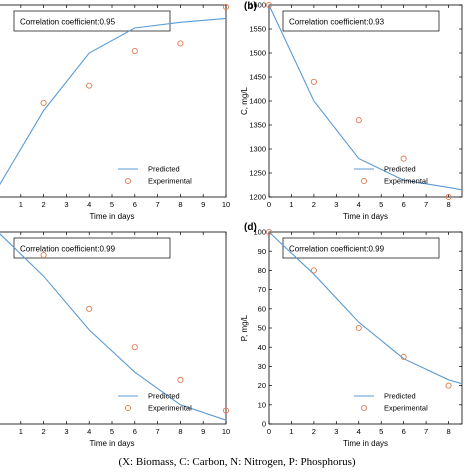  I want to click on panel-d-ytick-label: 60, so click(262, 308).